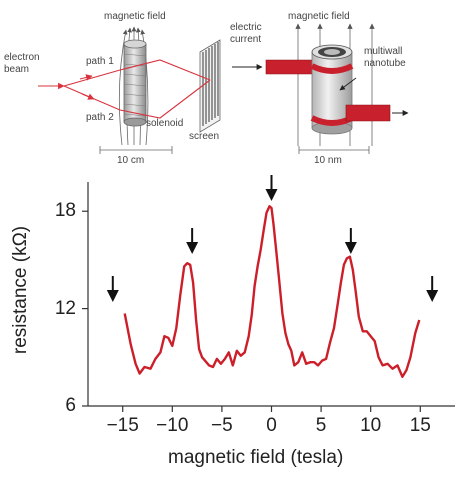 The image size is (474, 482). What do you see at coordinates (348, 84) in the screenshot?
I see `nanotube-pointer` at bounding box center [348, 84].